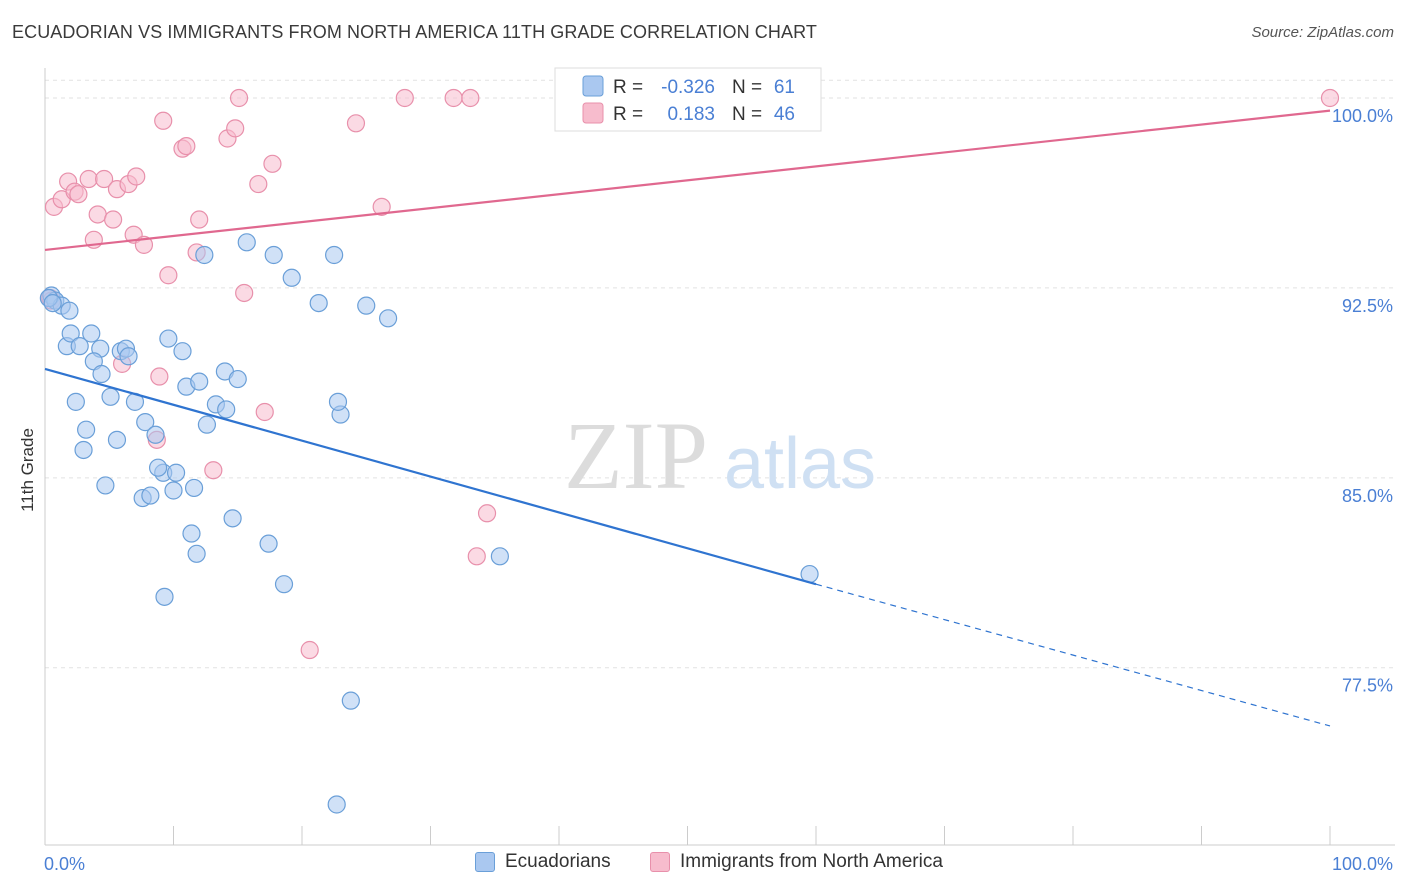 This screenshot has height=892, width=1406. I want to click on y-tick-labels: 77.5% 85.0% 92.5% 100.0%, so click(1362, 401).